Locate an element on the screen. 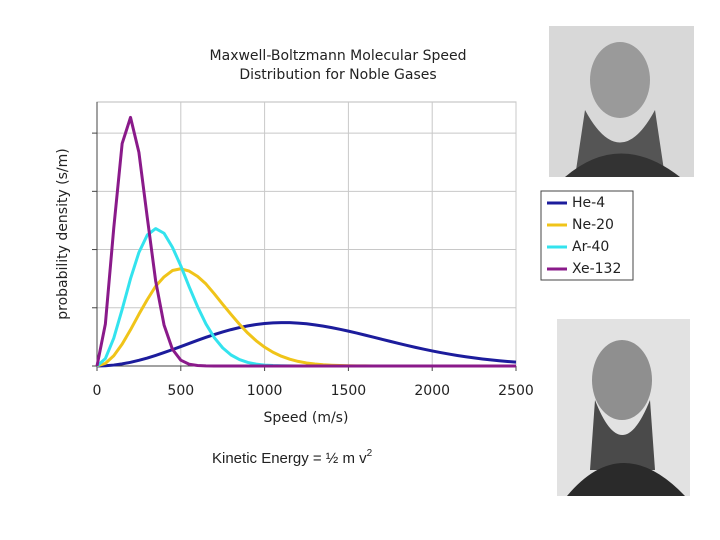  annotation-text: Kinetic Energy = ½ m v is located at coordinates (289, 458).